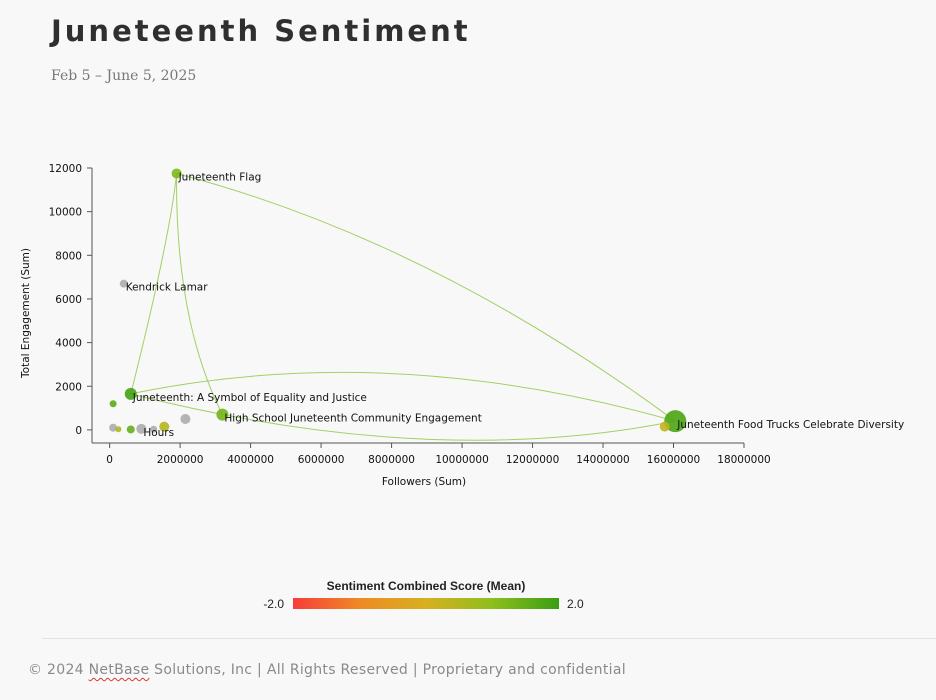 The image size is (936, 700). I want to click on x-tick-label: 2000000, so click(180, 460).